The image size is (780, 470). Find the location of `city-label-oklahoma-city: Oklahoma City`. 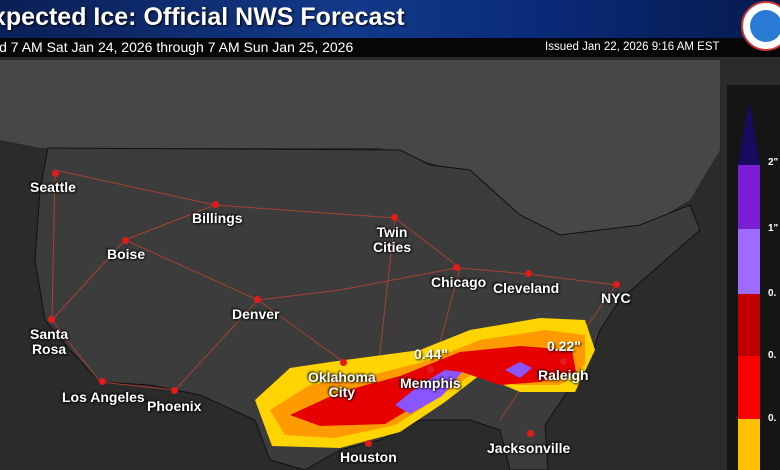

city-label-oklahoma-city: Oklahoma City is located at coordinates (342, 384).